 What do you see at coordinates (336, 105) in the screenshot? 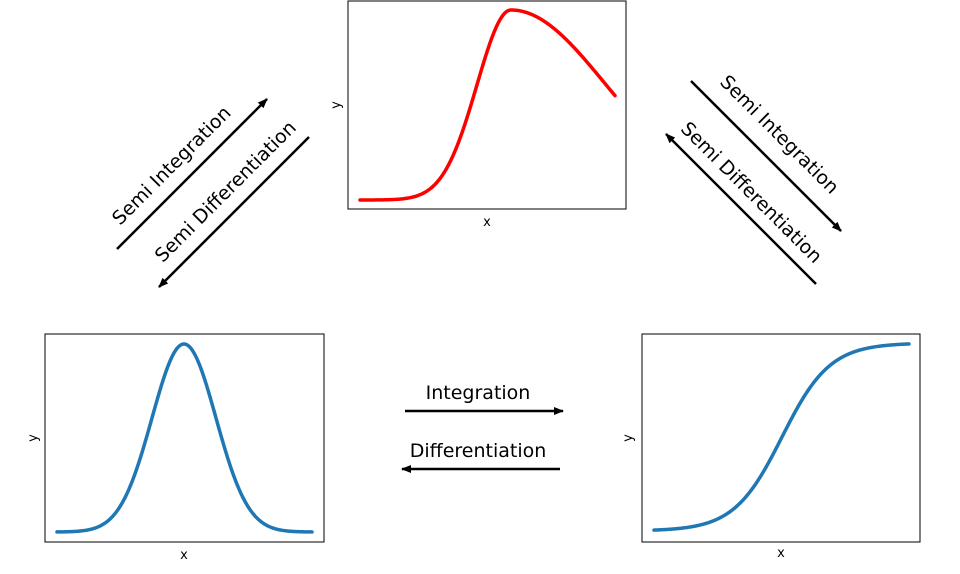
I see `top-plot-ylabel: y` at bounding box center [336, 105].